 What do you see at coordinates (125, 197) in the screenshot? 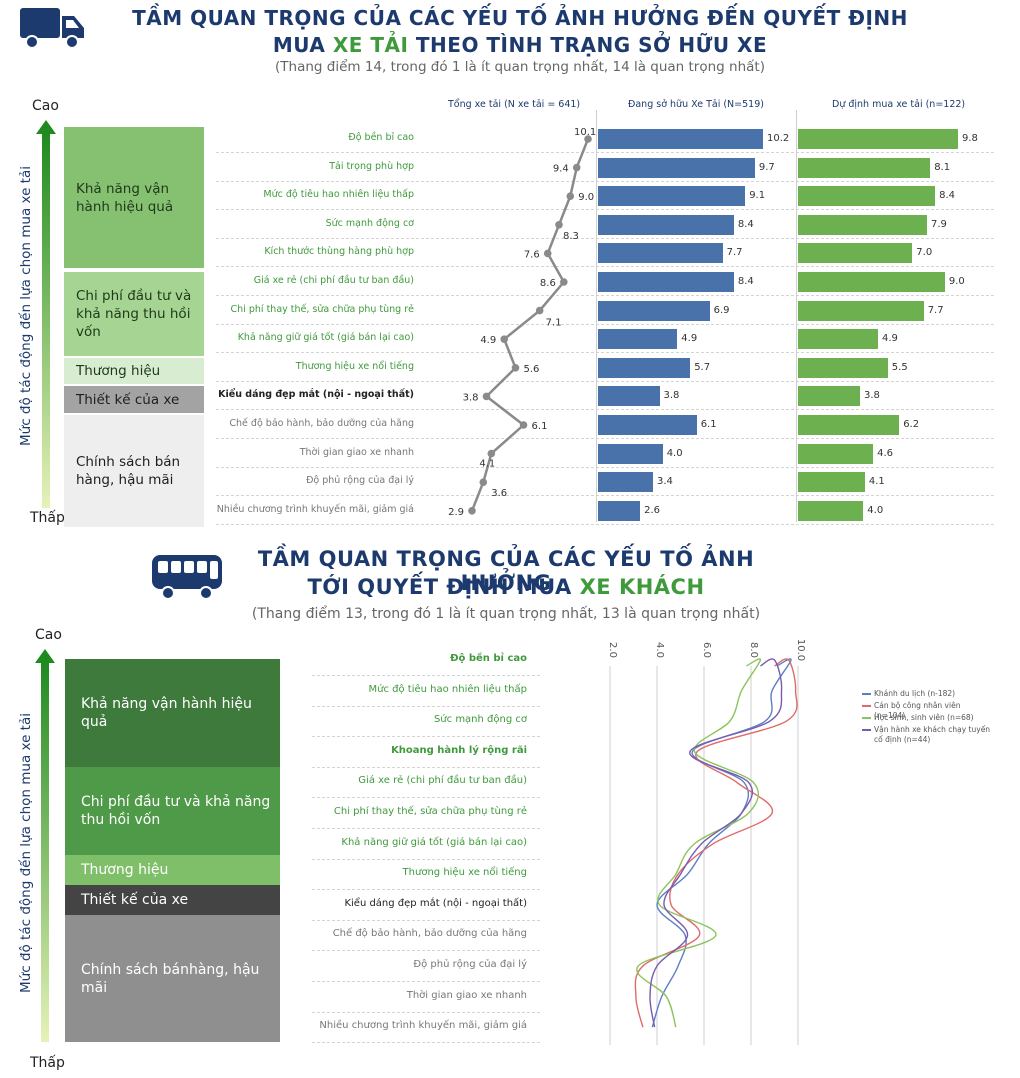
I see `truck-group-label: Khả năng vận hành hiệu quả` at bounding box center [125, 197].